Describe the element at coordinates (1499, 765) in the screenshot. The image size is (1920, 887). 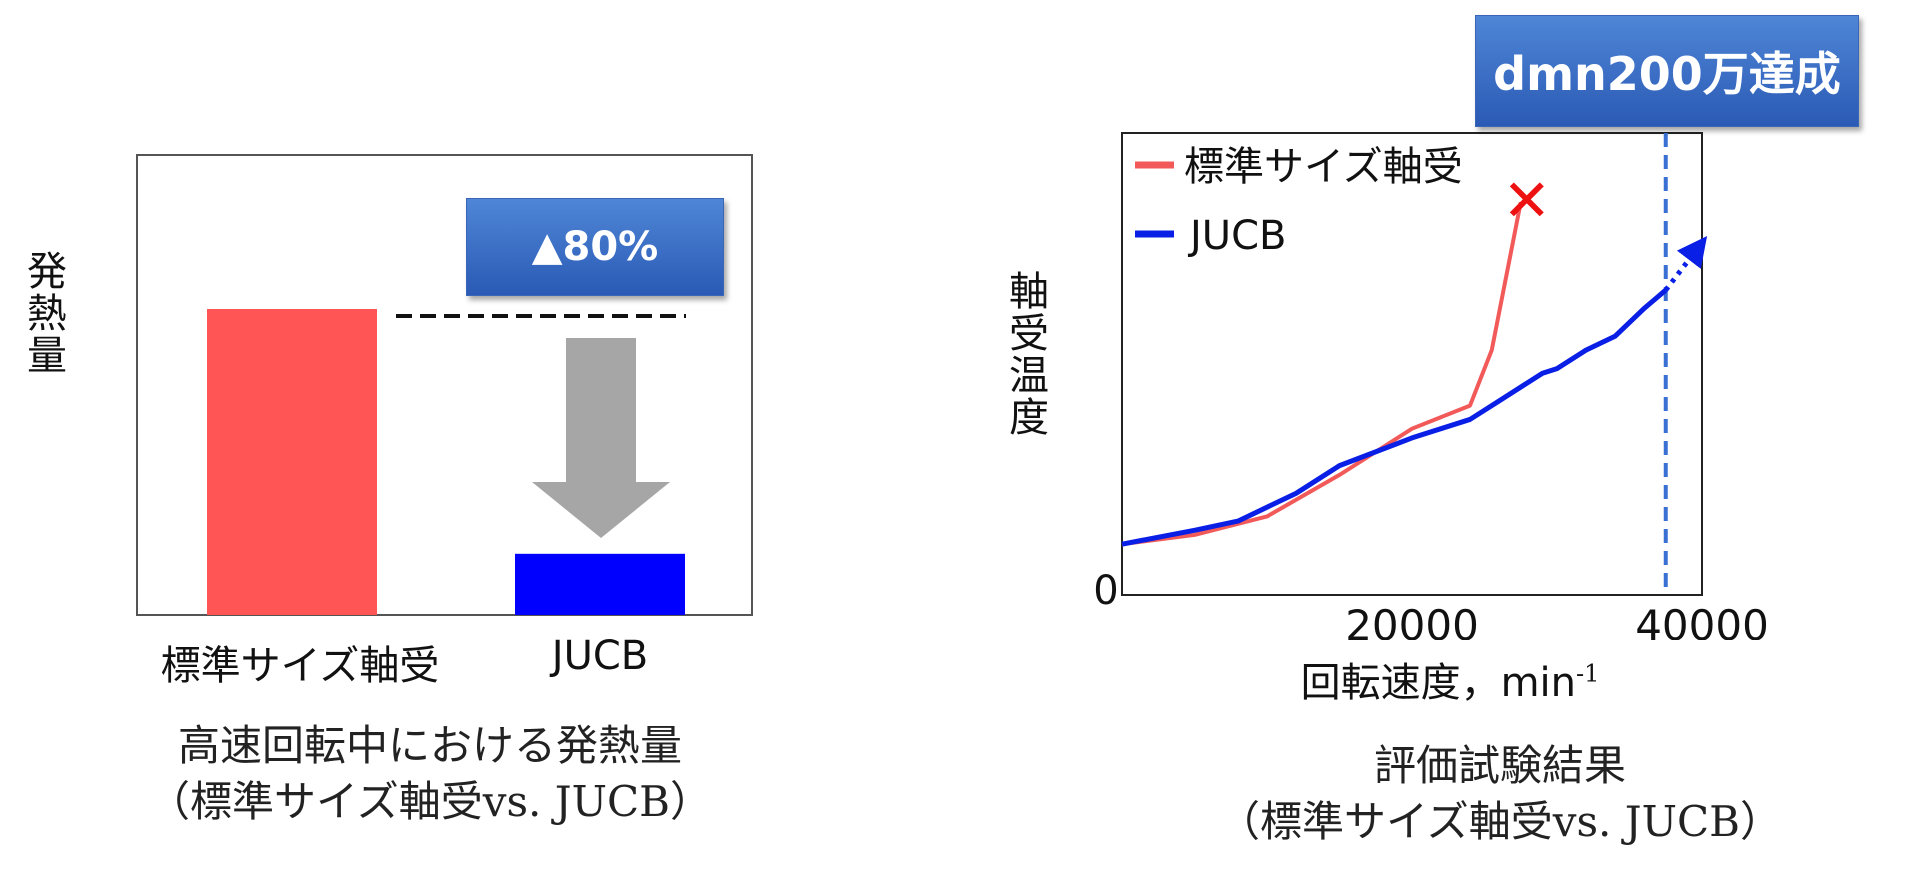
I see `temp-caption-line1: 評価試験結果` at that location.